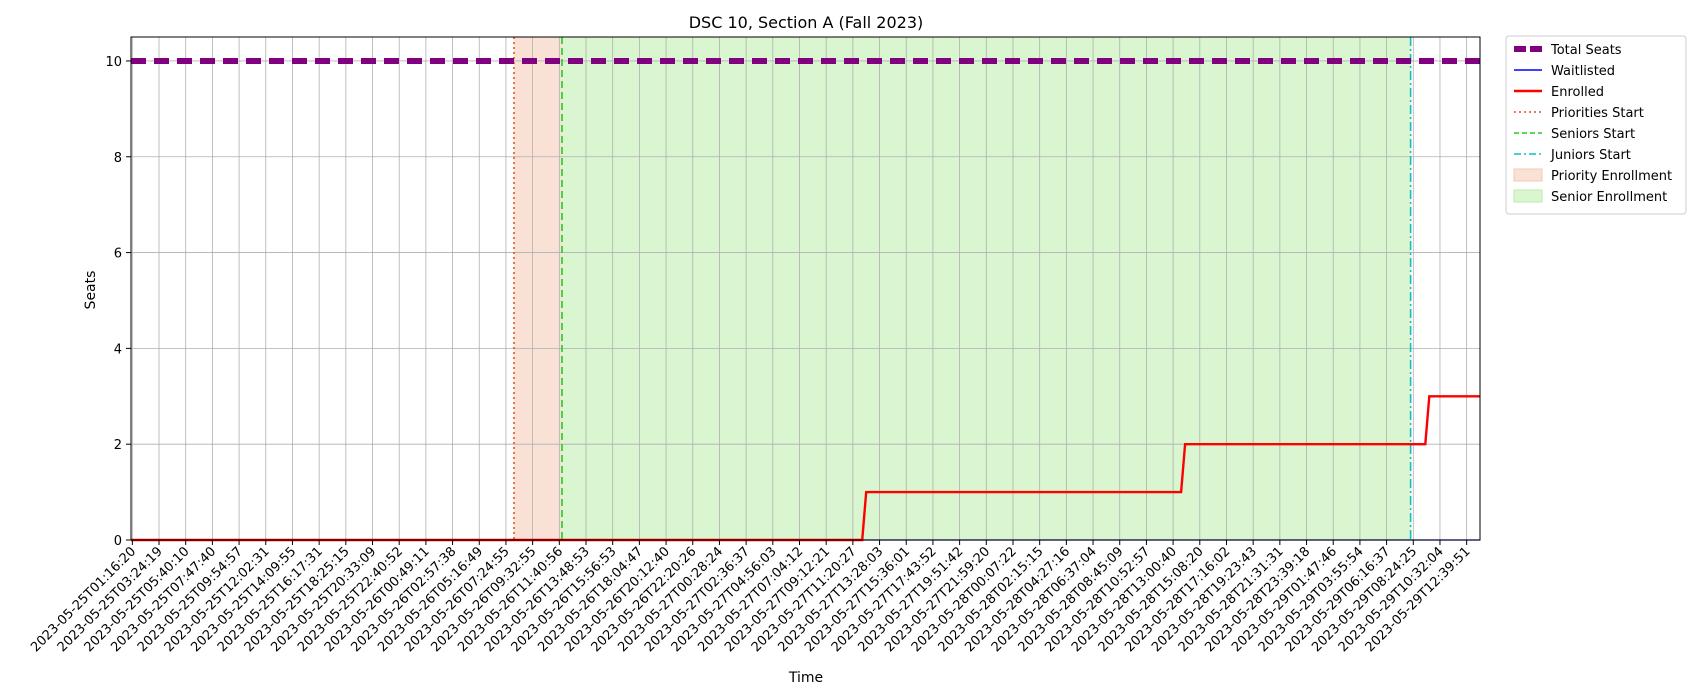 Image resolution: width=1700 pixels, height=700 pixels. Describe the element at coordinates (1611, 176) in the screenshot. I see `legend-label: Priority Enrollment` at that location.